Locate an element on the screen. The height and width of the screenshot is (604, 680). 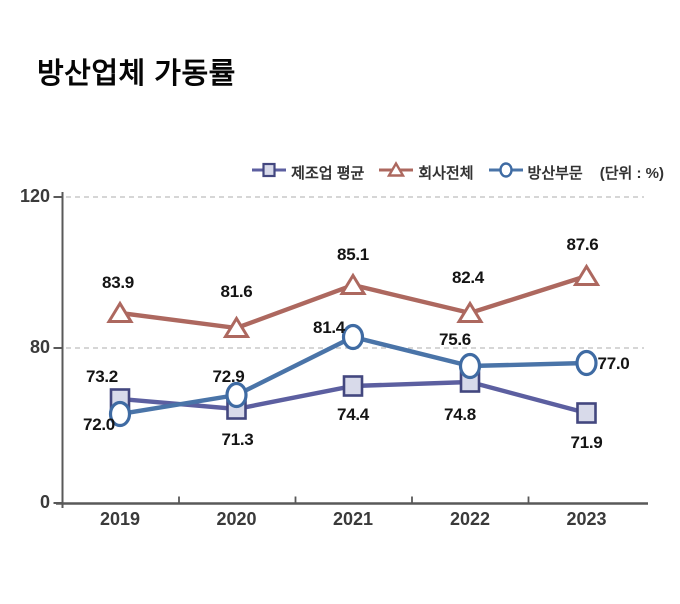
square-legend-glyph is located at coordinates (269, 169).